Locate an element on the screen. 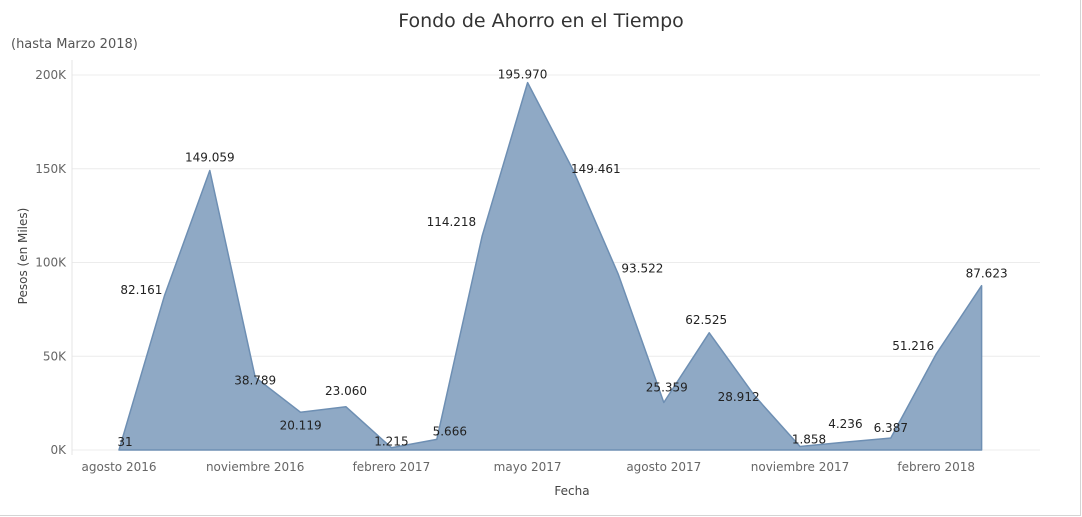  data-label: 23.060 is located at coordinates (346, 391).